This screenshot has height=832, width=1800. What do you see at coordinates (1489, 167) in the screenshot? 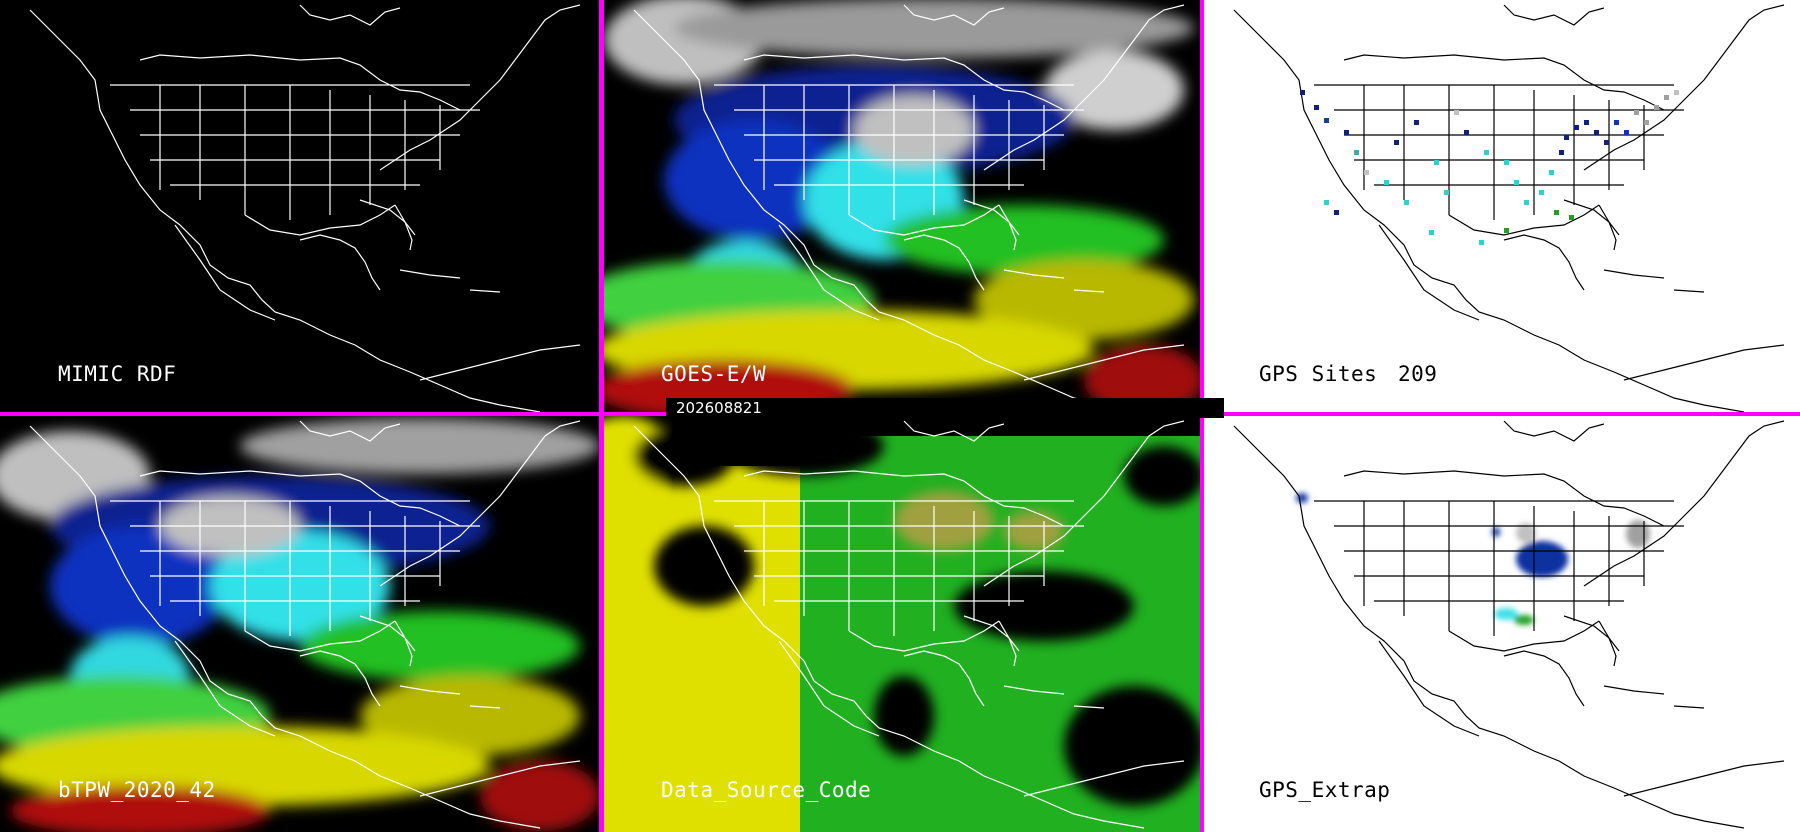
I see `gps-site-markers` at bounding box center [1489, 167].